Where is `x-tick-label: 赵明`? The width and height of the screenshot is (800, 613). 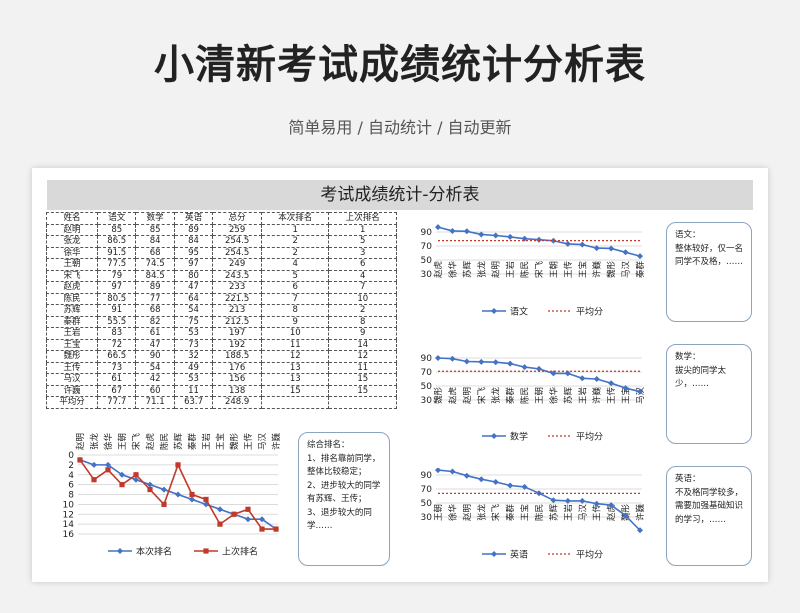 x-tick-label: 赵明 is located at coordinates (467, 395).